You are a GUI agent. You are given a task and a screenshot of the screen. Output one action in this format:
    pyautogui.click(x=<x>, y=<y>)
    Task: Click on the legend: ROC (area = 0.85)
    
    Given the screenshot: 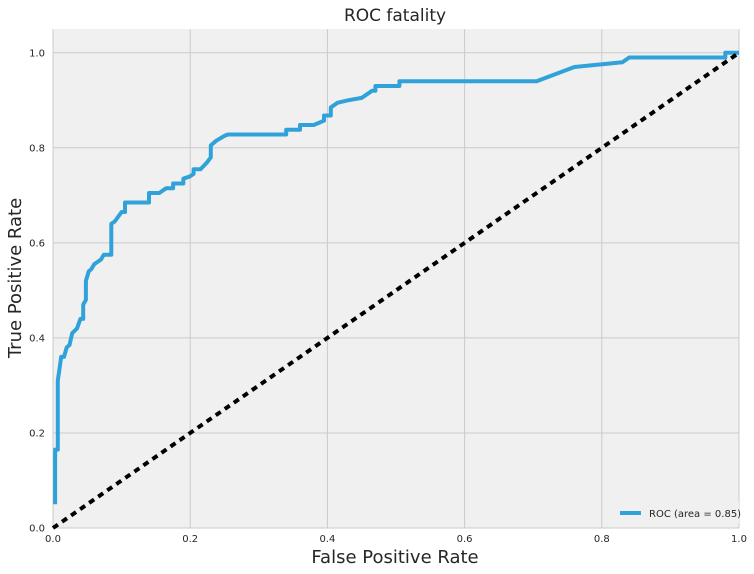 What is the action you would take?
    pyautogui.click(x=676, y=513)
    